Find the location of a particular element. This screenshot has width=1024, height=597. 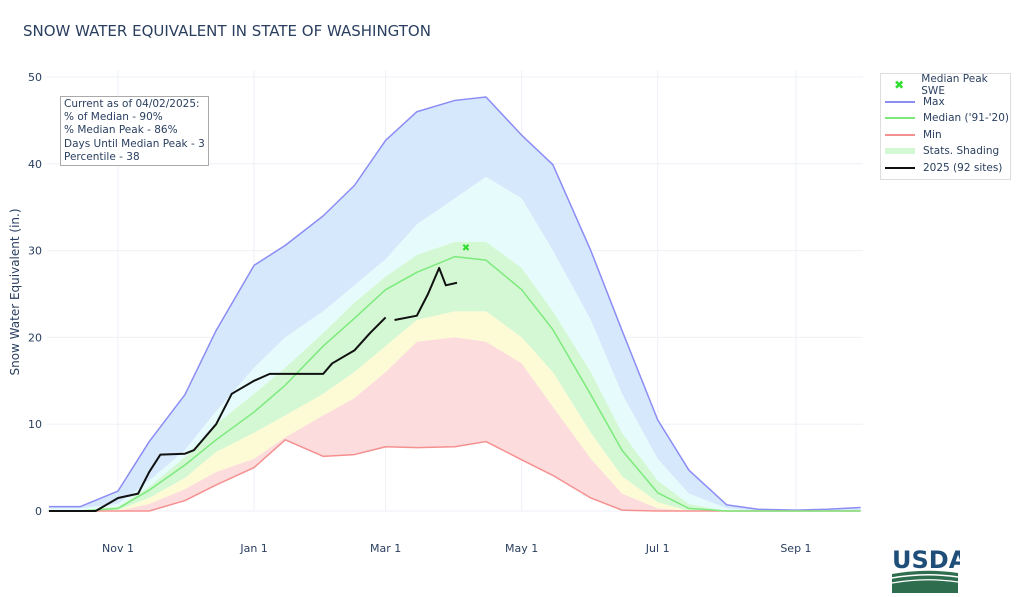

y-axis-label: Snow Water Equivalent (in.) is located at coordinates (15, 291).